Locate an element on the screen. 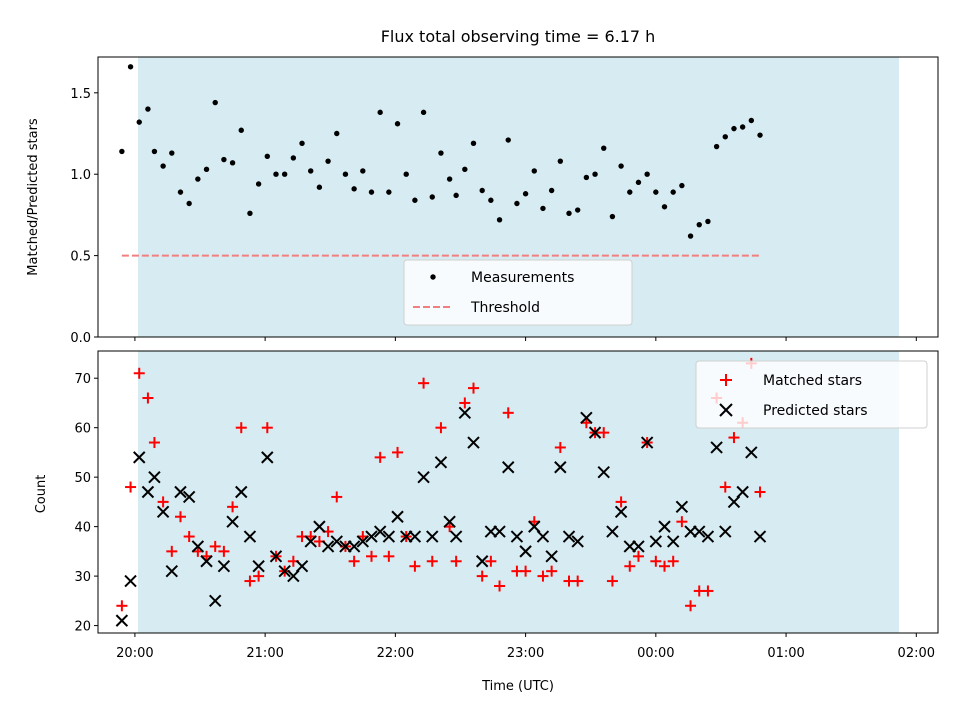 This screenshot has height=720, width=960. bottom-y-axis-label: Count is located at coordinates (41, 494).